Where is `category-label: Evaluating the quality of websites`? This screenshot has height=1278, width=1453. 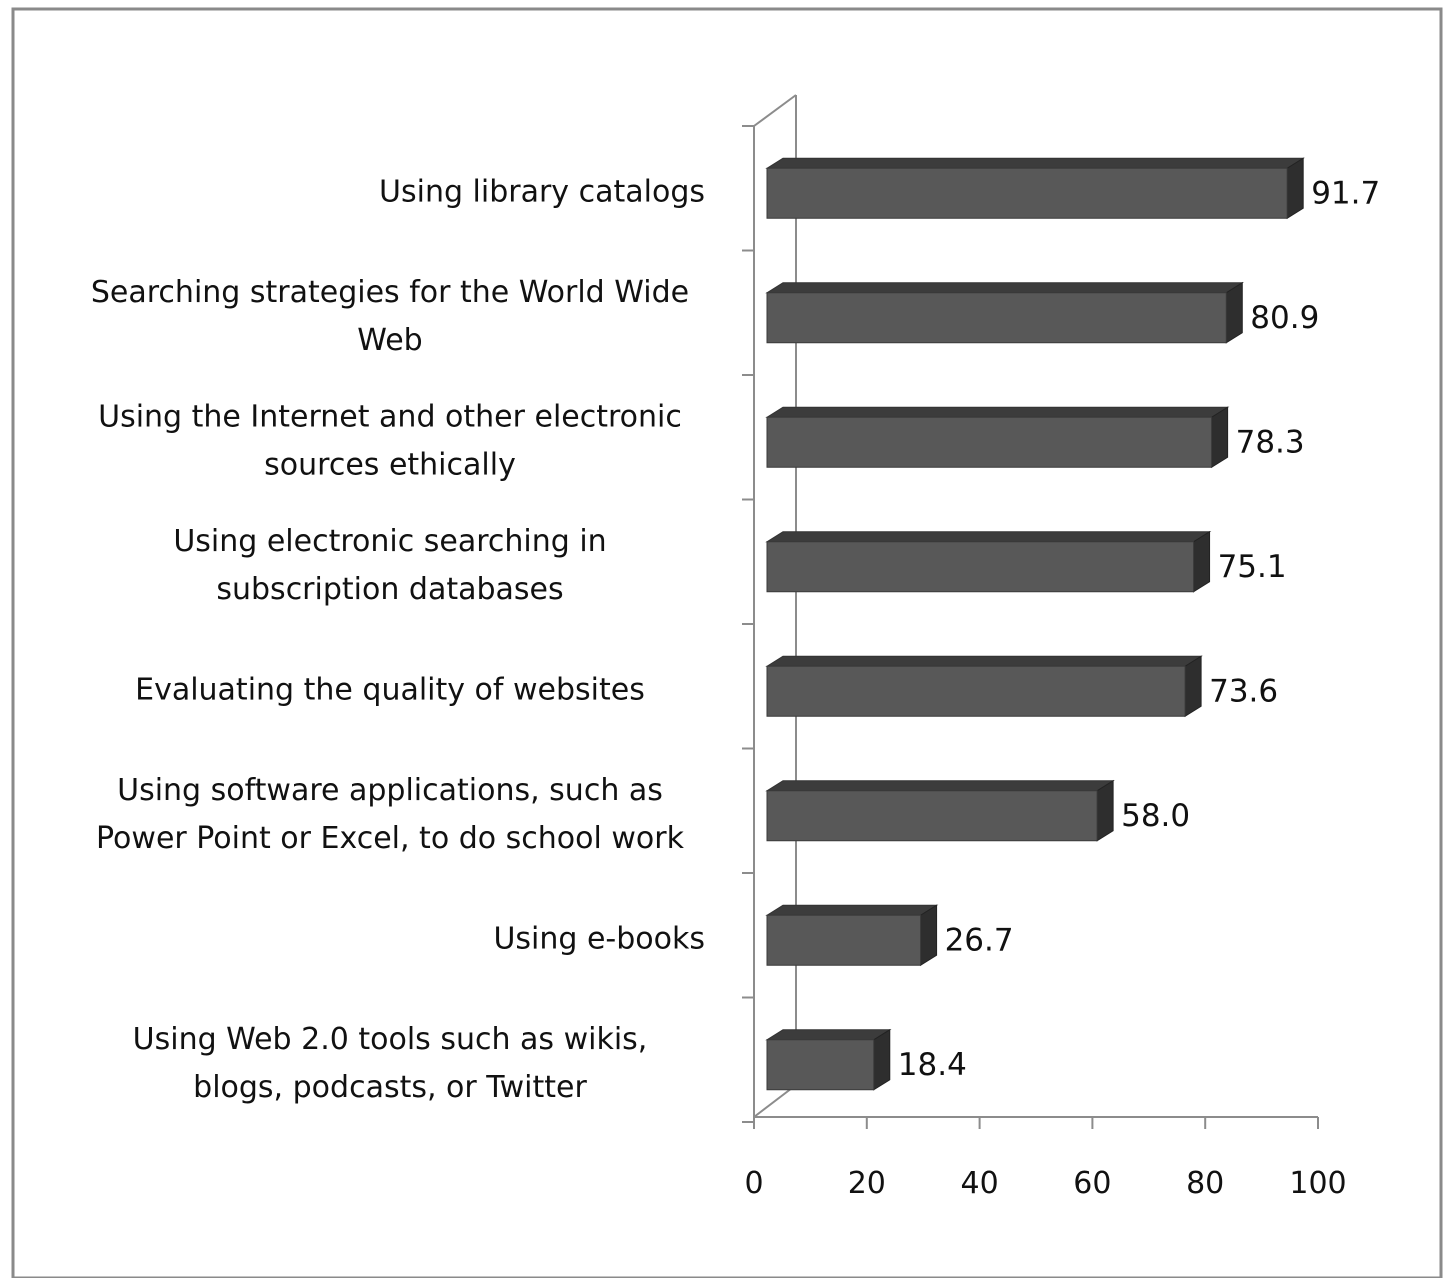 category-label: Evaluating the quality of websites is located at coordinates (390, 689).